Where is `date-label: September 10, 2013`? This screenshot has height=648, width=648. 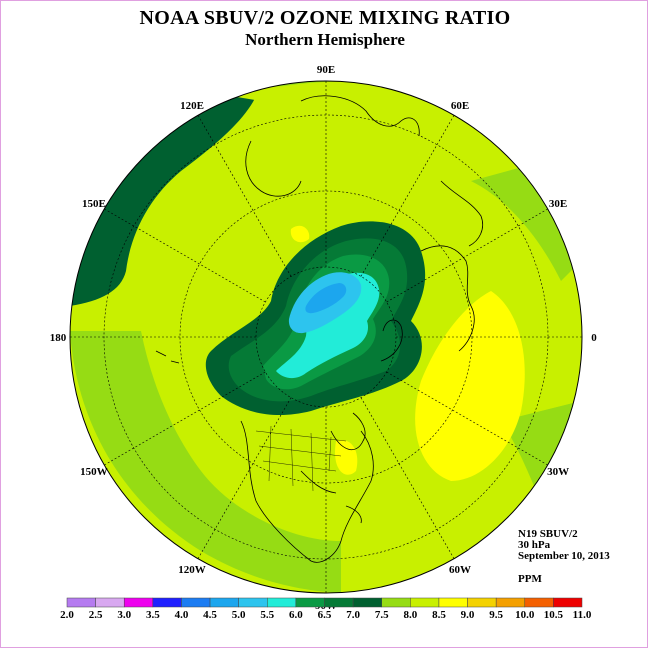
date-label: September 10, 2013 is located at coordinates (564, 556).